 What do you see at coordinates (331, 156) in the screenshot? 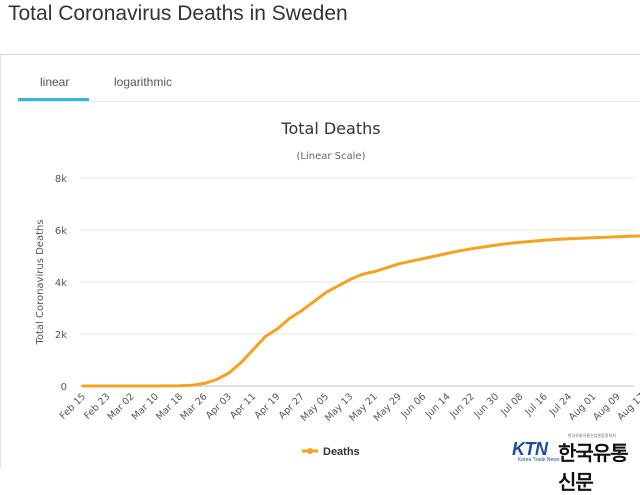
I see `chart-subtitle: (Linear Scale)` at bounding box center [331, 156].